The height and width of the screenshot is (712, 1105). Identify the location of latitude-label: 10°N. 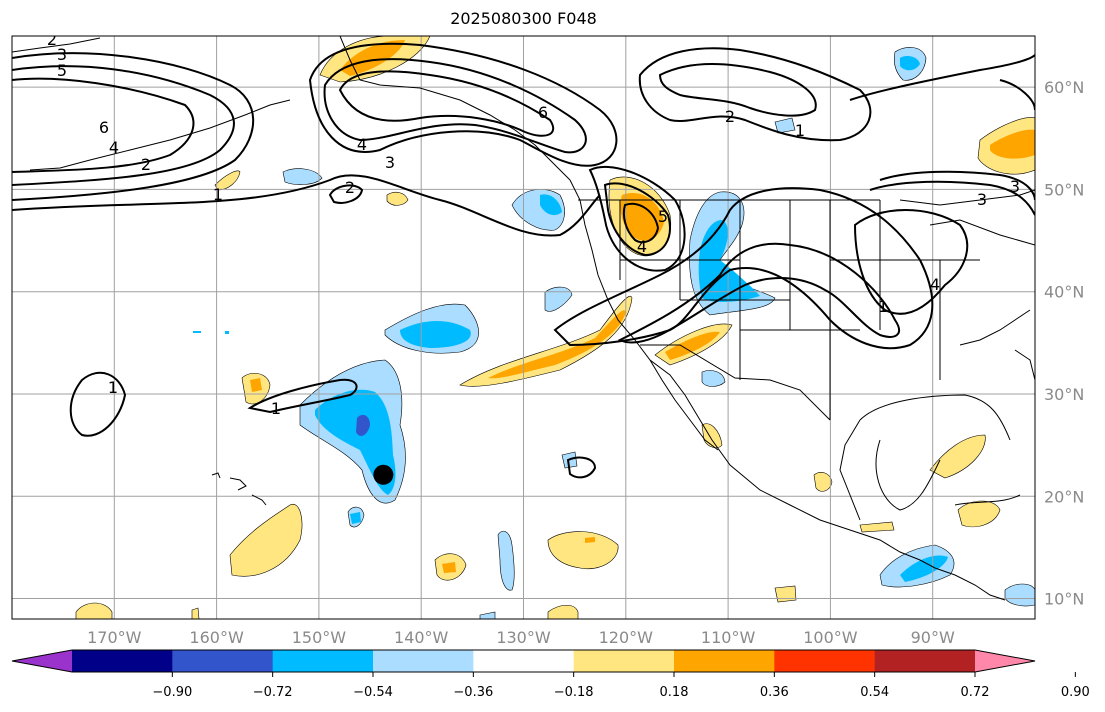
(1064, 599).